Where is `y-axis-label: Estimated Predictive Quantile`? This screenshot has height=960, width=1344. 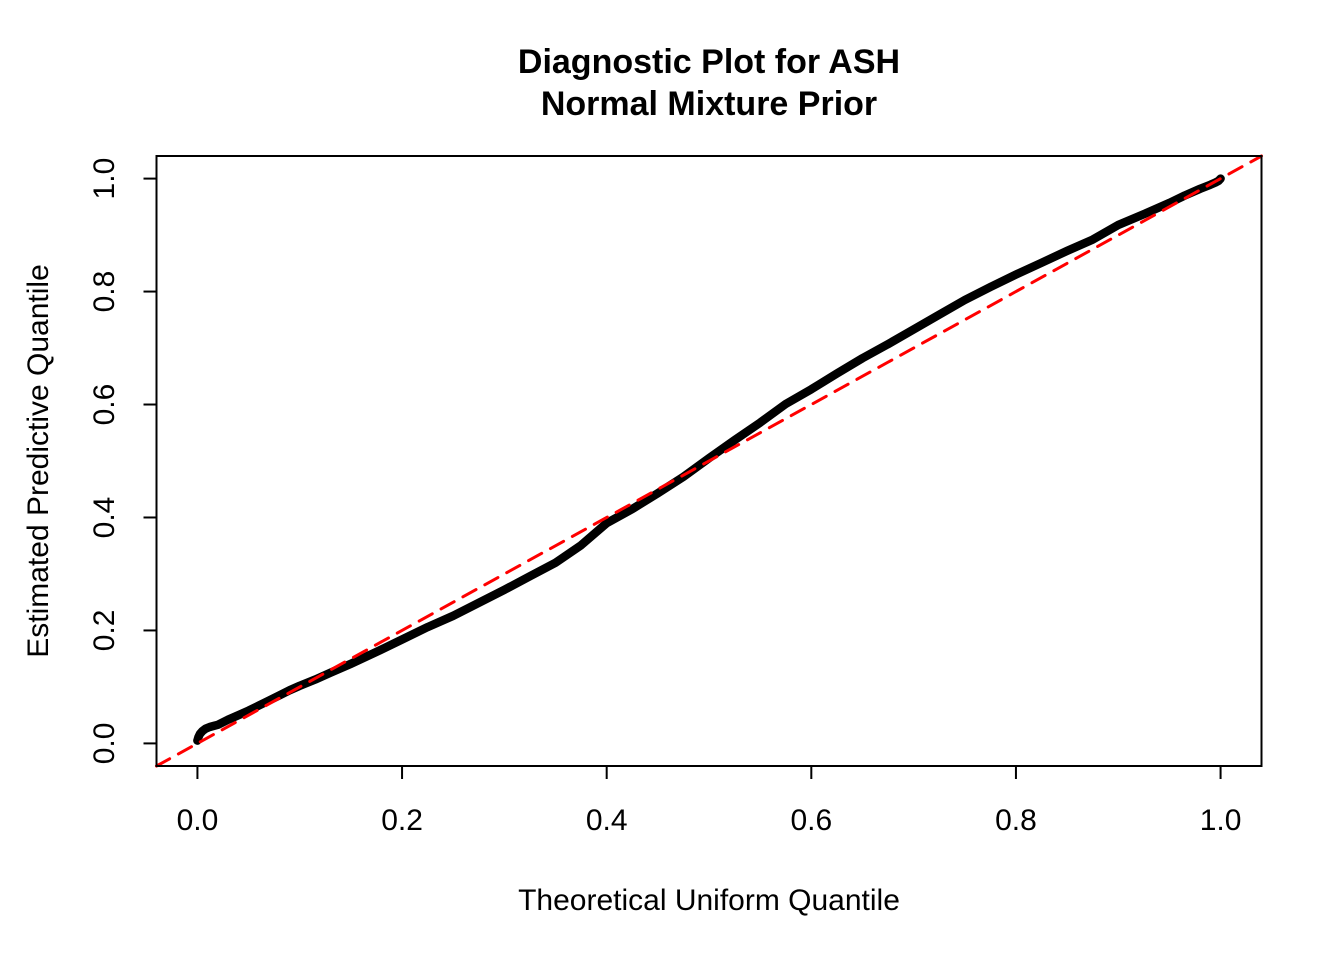 y-axis-label: Estimated Predictive Quantile is located at coordinates (38, 461).